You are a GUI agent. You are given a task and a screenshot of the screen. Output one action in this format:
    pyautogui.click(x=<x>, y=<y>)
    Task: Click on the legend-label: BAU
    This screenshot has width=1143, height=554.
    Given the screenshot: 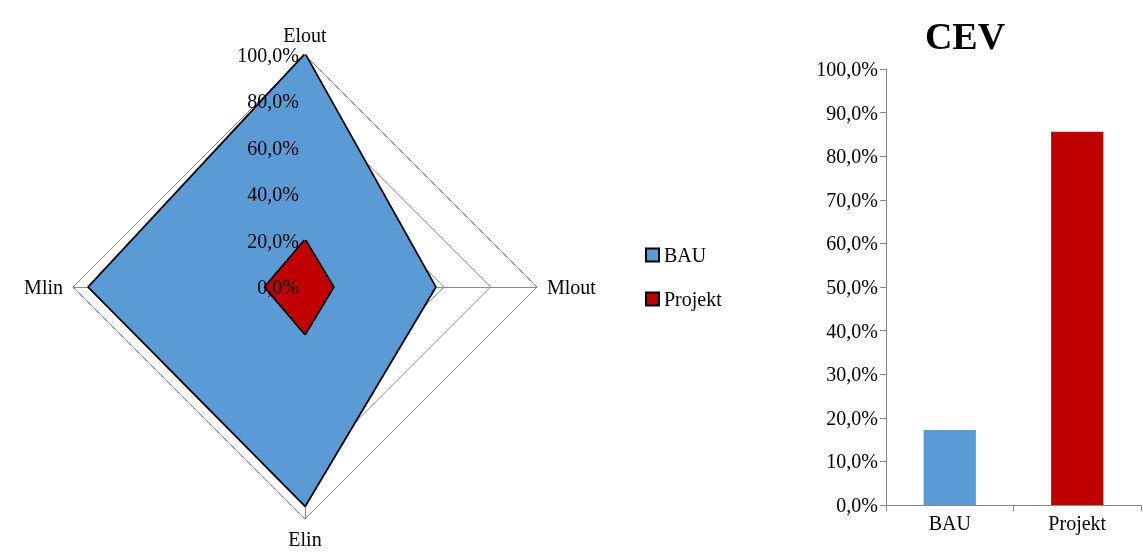 What is the action you would take?
    pyautogui.click(x=685, y=255)
    